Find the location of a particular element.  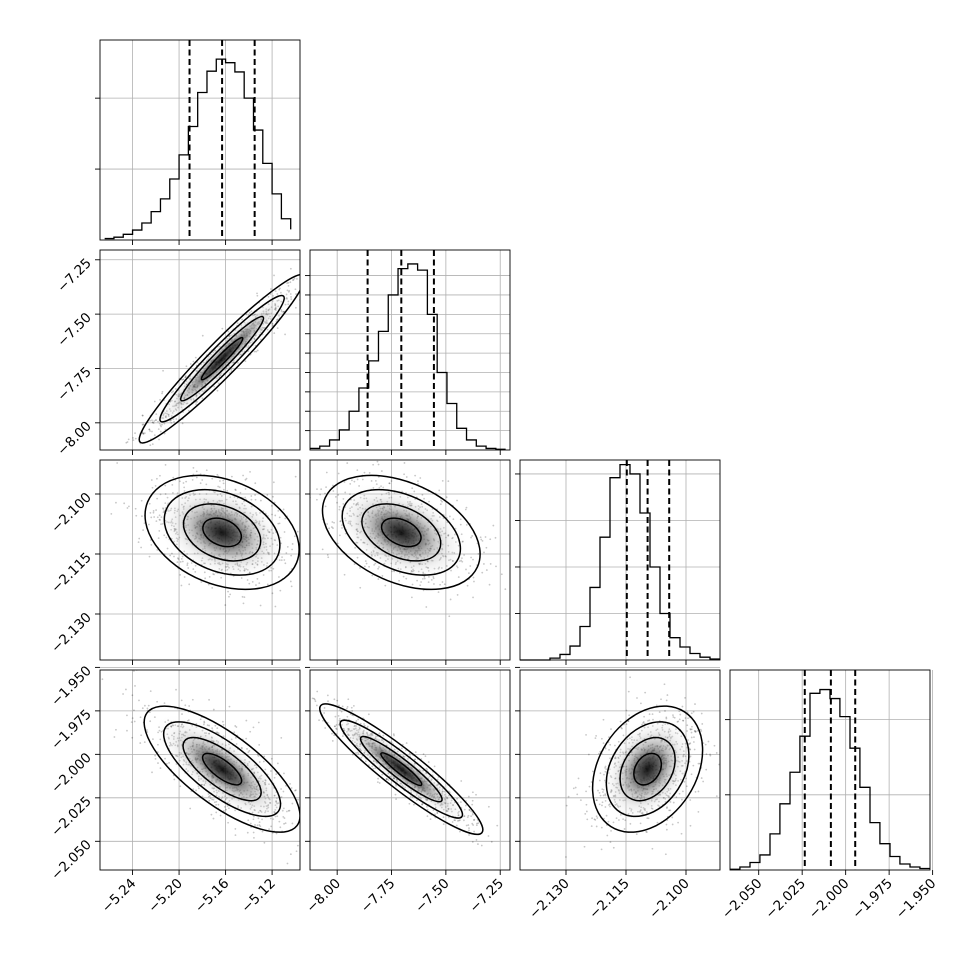

y-tick-label: −2.025 is located at coordinates (71, 816).